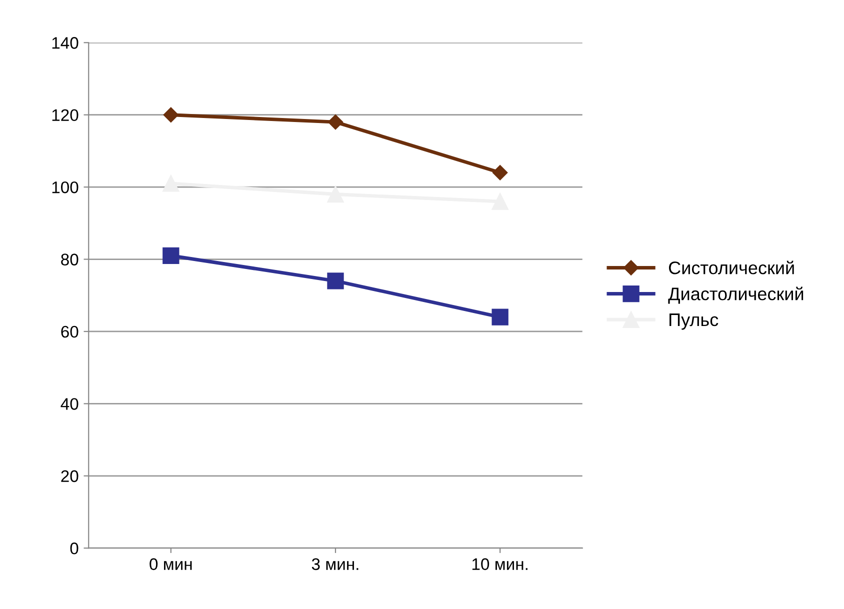 The height and width of the screenshot is (609, 844). Describe the element at coordinates (736, 295) in the screenshot. I see `legend-label: Диастолический` at that location.